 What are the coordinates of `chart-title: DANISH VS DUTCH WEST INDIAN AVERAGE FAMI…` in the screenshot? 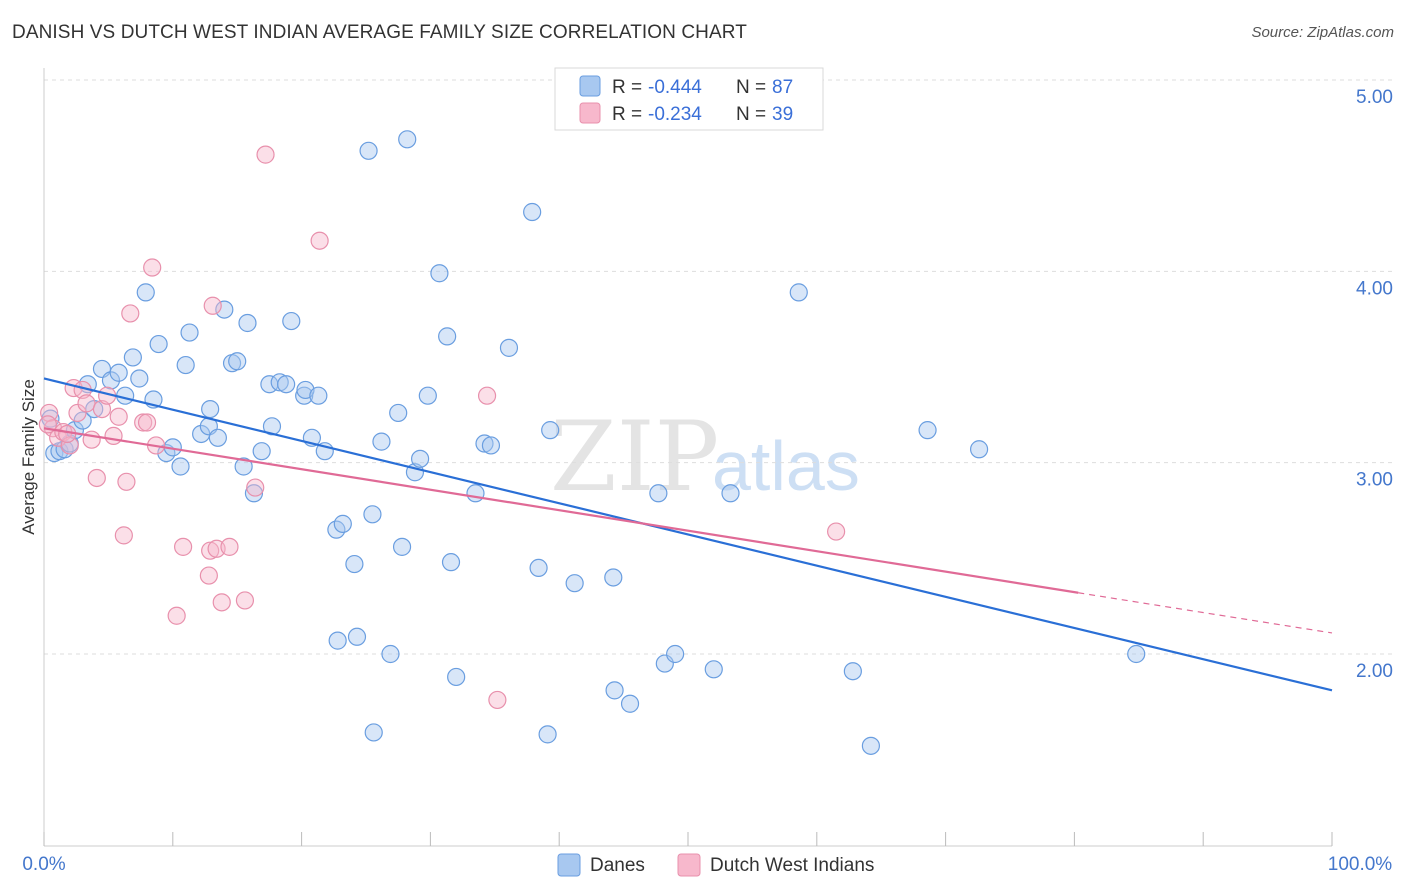 It's located at (379, 32).